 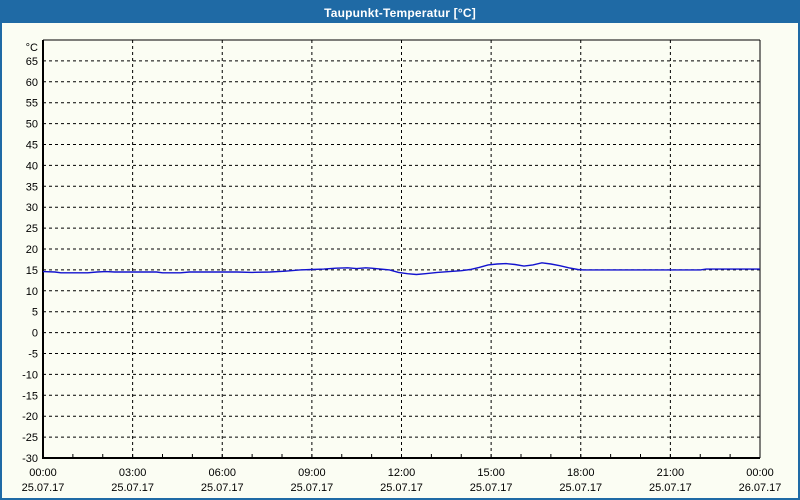 What do you see at coordinates (312, 473) in the screenshot?
I see `x-tick-time-label: 09:00` at bounding box center [312, 473].